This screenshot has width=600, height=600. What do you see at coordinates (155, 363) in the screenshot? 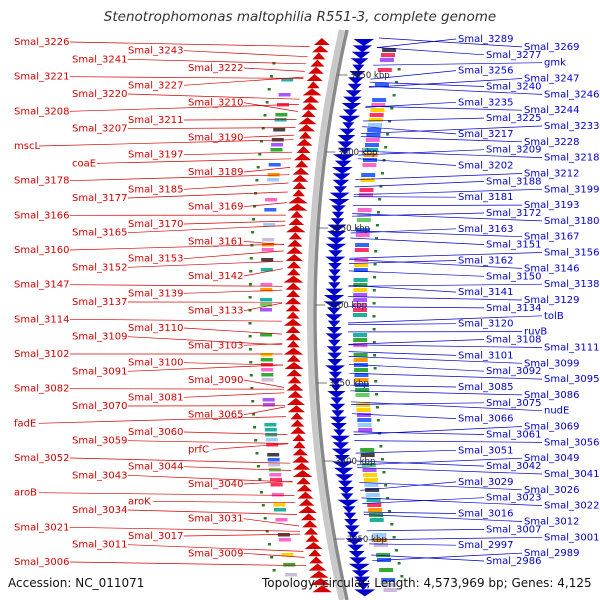
I see `gene-label-forward: Smal_3100` at bounding box center [155, 363].